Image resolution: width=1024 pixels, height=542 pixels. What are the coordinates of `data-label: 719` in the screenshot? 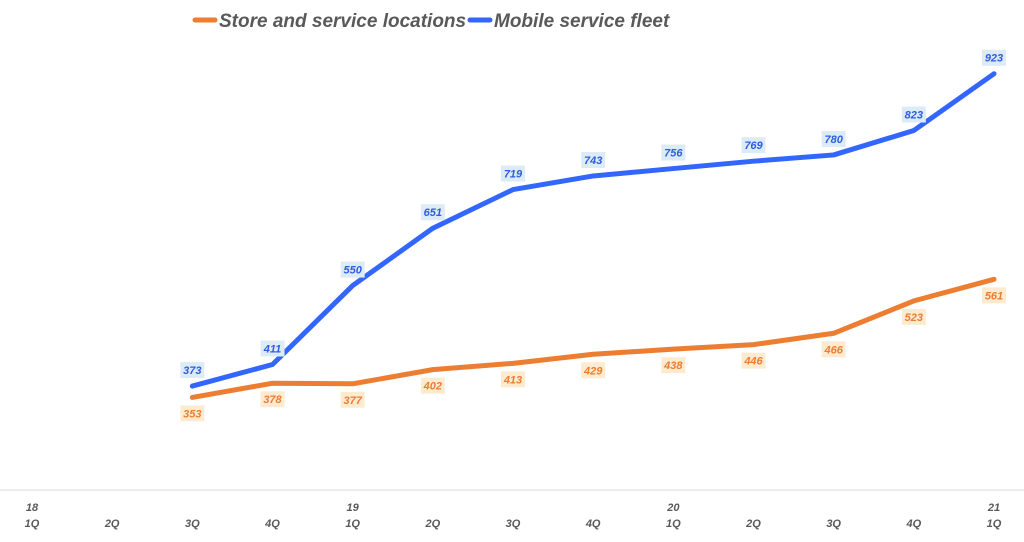 It's located at (513, 173).